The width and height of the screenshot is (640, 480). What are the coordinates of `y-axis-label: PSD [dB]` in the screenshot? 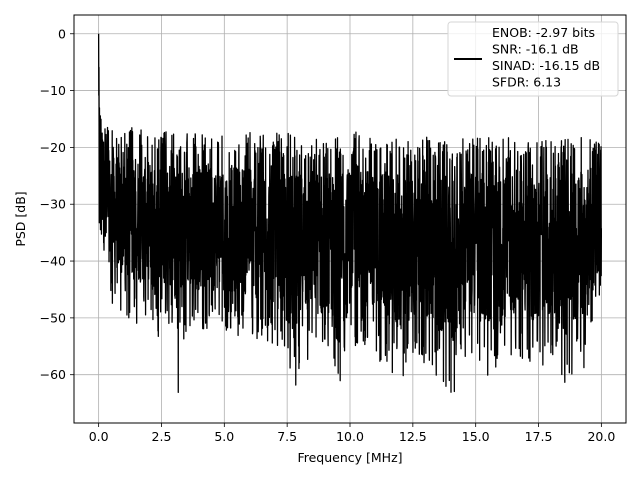 It's located at (20, 218).